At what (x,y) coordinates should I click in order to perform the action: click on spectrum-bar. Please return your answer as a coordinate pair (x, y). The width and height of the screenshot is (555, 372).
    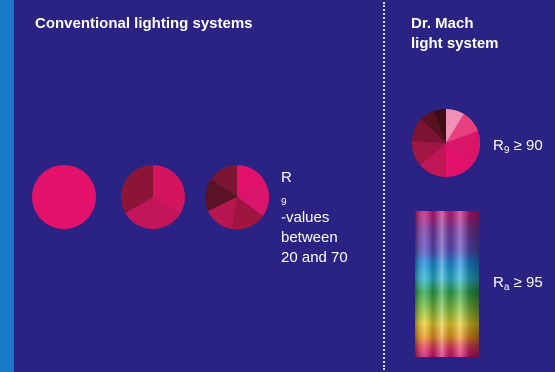
    Looking at the image, I should click on (447, 284).